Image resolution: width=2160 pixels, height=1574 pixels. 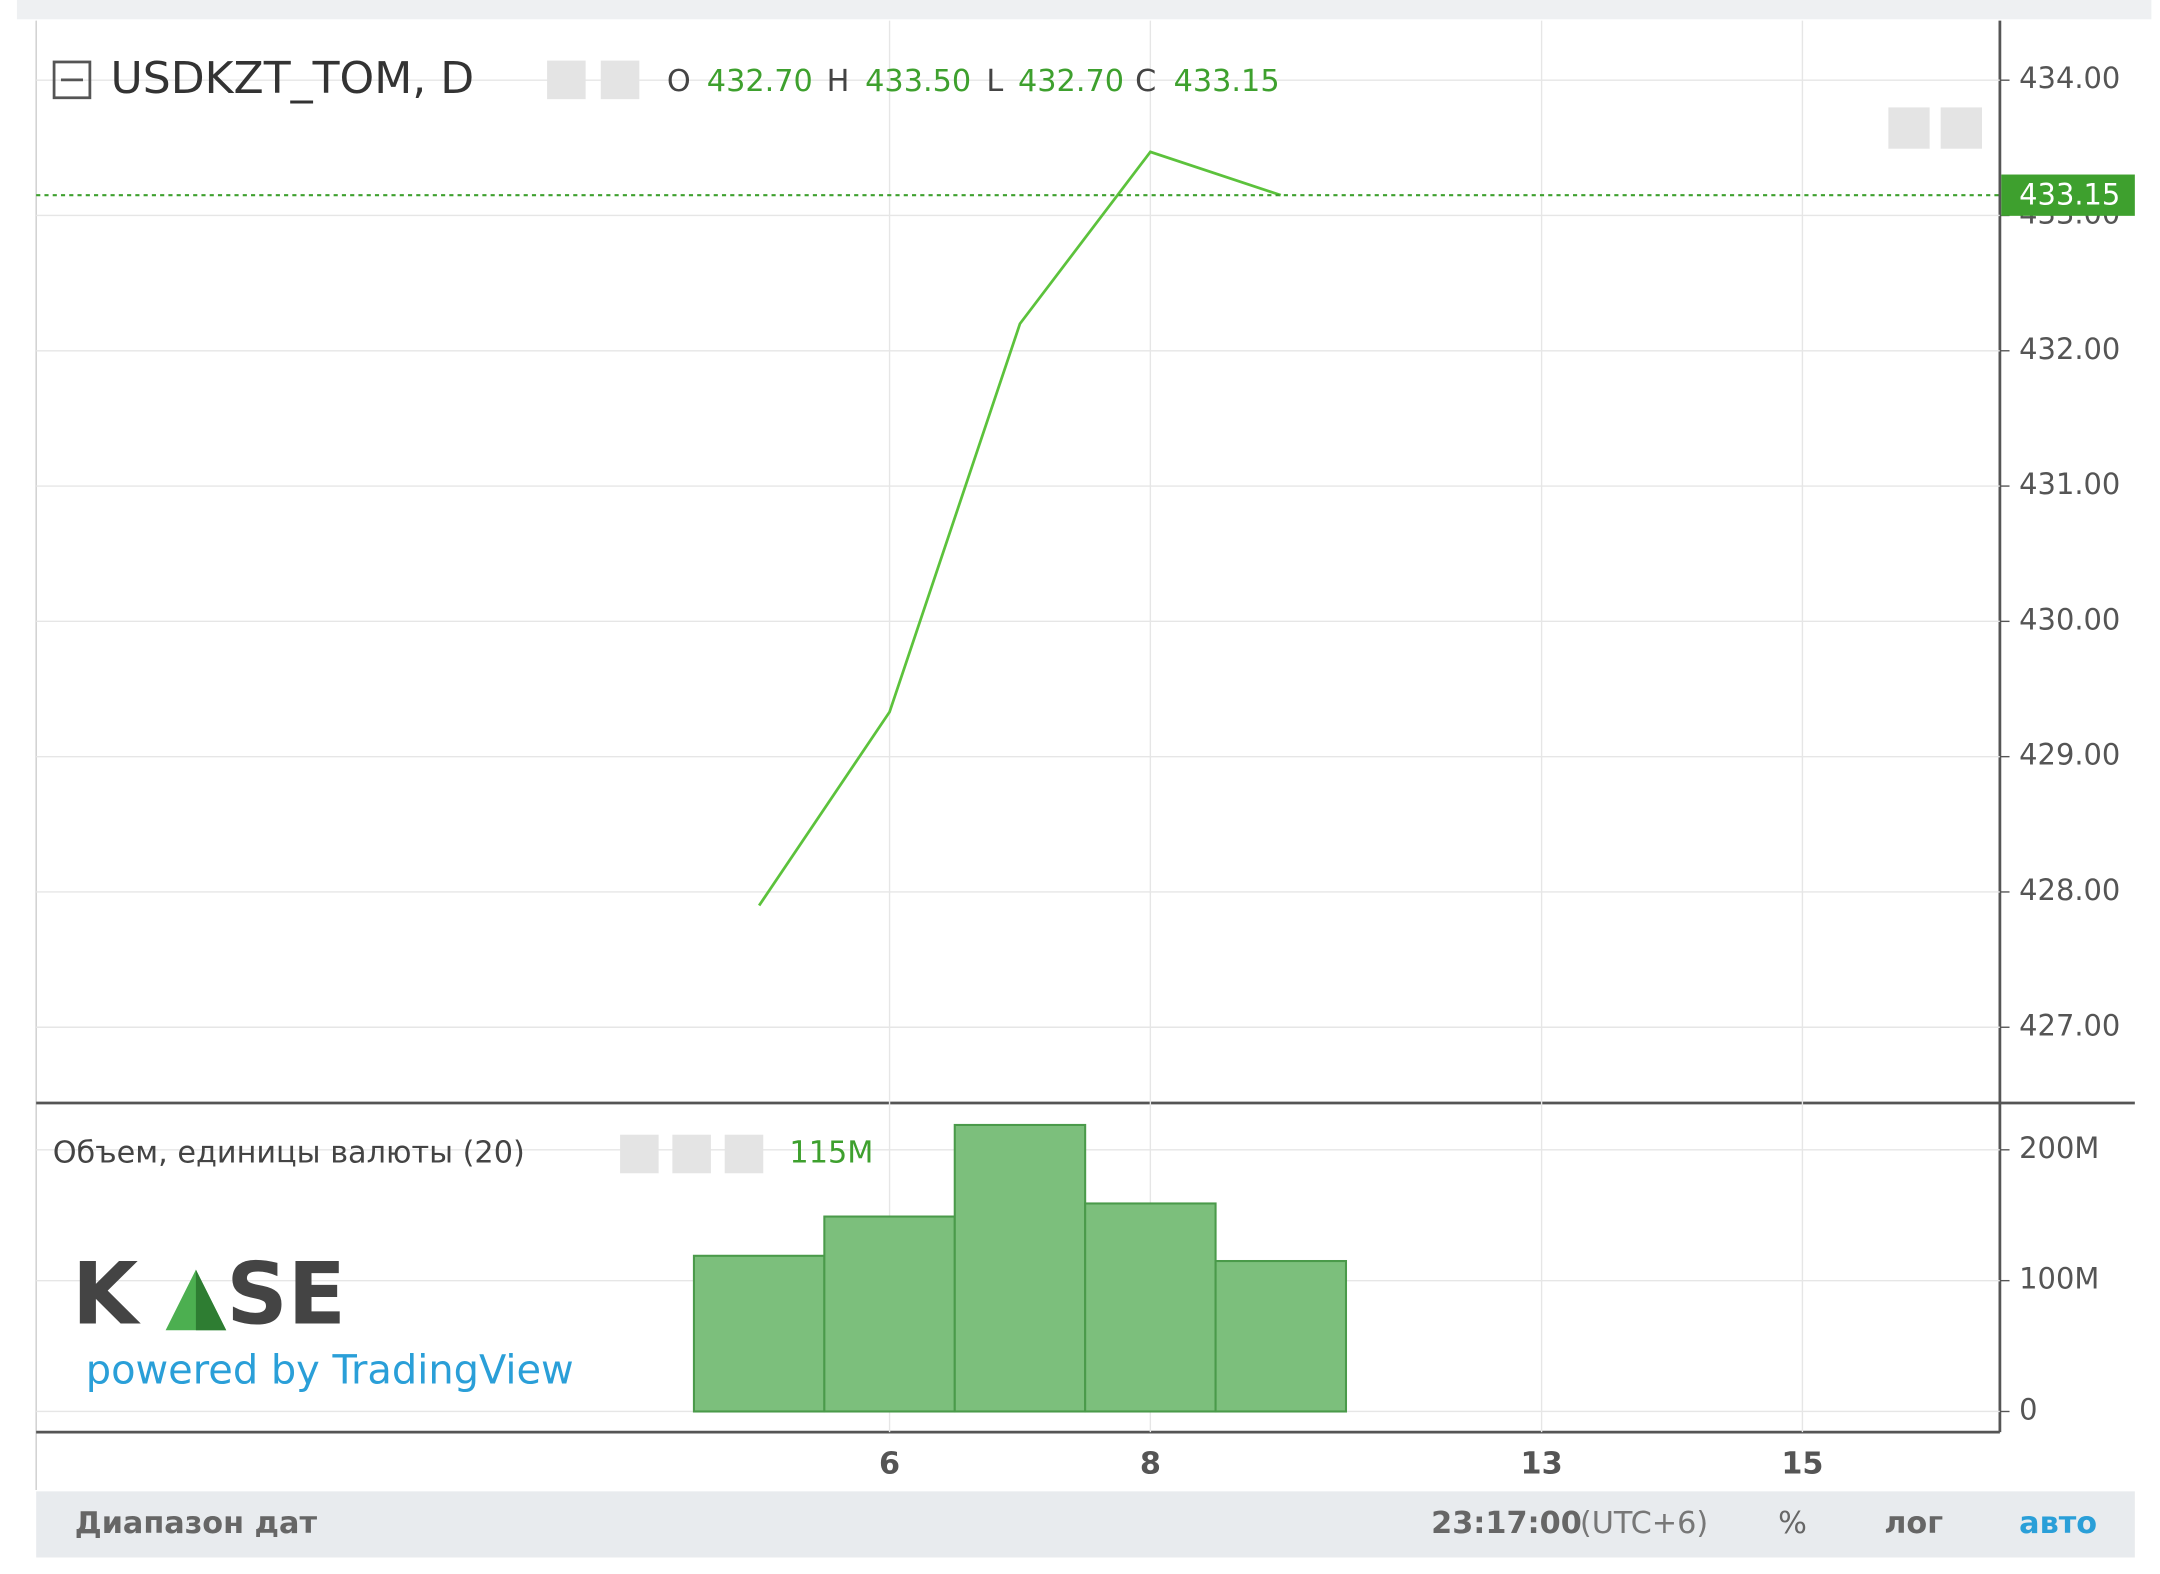 I want to click on ohlc-name: H, so click(x=838, y=81).